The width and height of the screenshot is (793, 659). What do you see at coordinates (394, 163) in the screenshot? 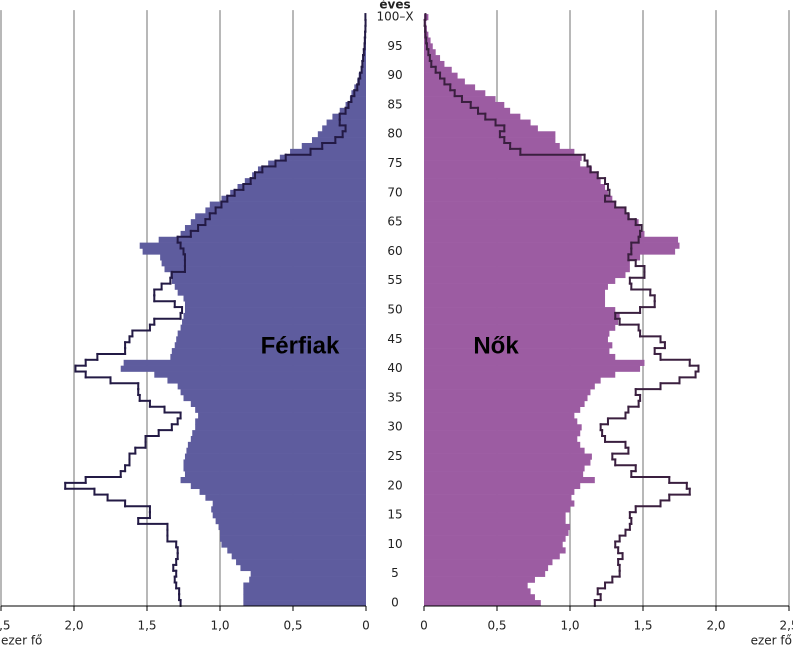
I see `y-tick-label: 75` at bounding box center [394, 163].